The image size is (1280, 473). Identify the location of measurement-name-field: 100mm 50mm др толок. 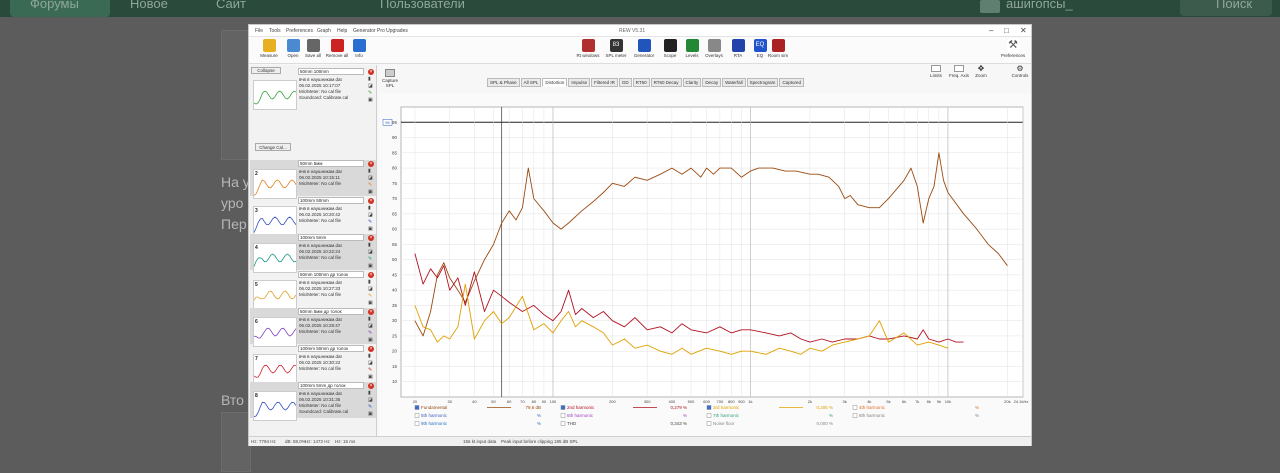
(331, 348).